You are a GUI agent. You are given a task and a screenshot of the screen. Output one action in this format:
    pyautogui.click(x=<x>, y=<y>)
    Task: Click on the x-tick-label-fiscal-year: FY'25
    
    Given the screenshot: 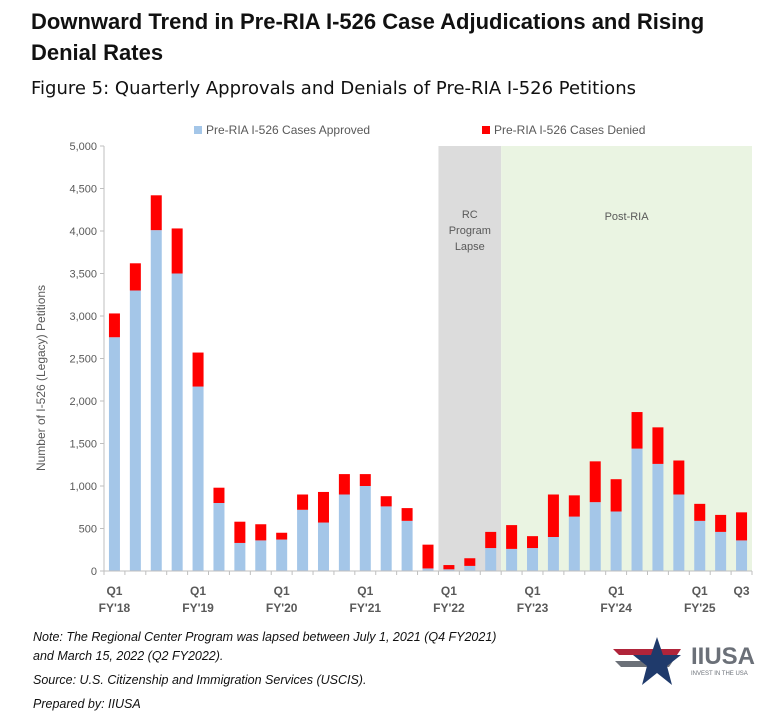 What is the action you would take?
    pyautogui.click(x=700, y=608)
    